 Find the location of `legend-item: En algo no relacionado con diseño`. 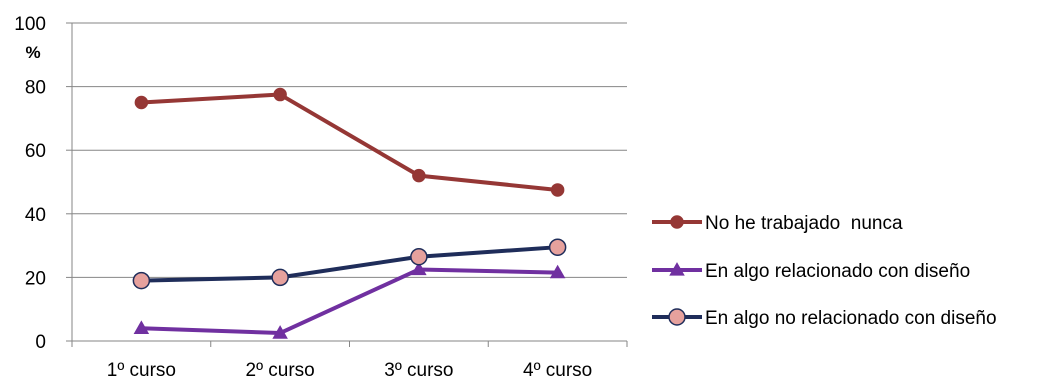

legend-item: En algo no relacionado con diseño is located at coordinates (824, 318).